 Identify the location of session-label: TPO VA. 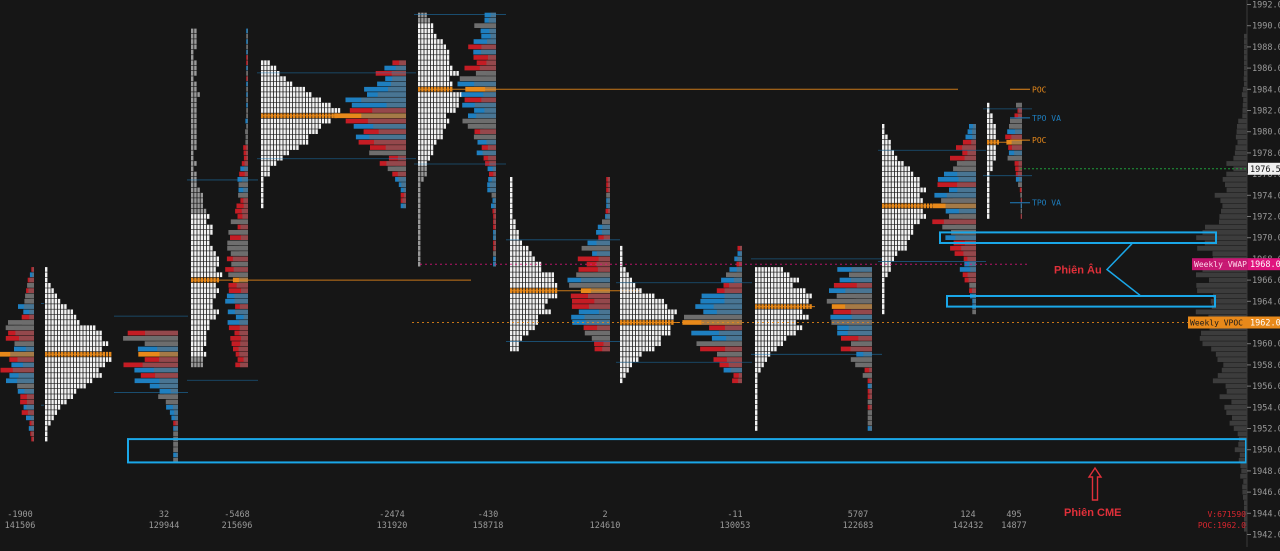
(1046, 203).